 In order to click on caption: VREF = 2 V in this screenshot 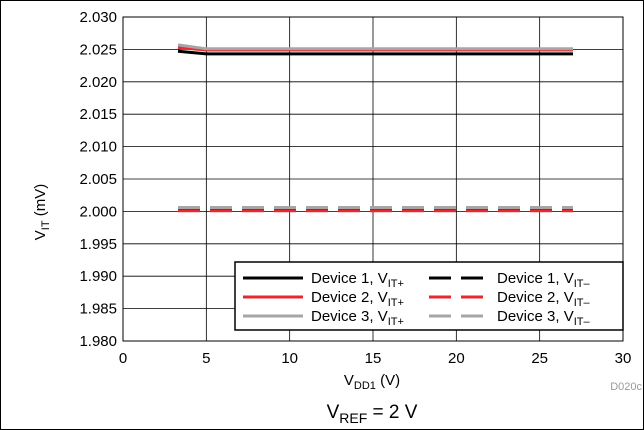, I will do `click(372, 414)`.